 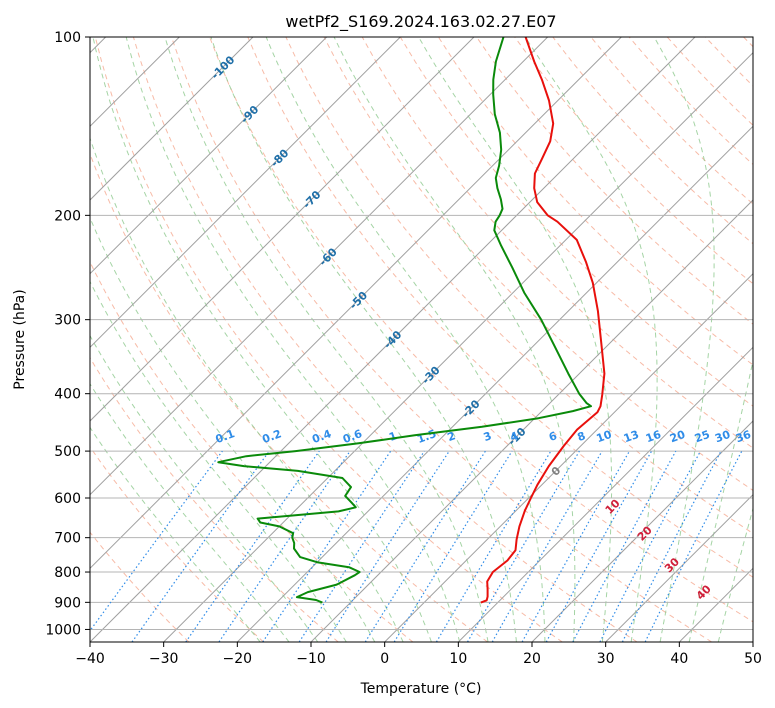 What do you see at coordinates (67, 395) in the screenshot?
I see `y-tick-label: 400` at bounding box center [67, 395].